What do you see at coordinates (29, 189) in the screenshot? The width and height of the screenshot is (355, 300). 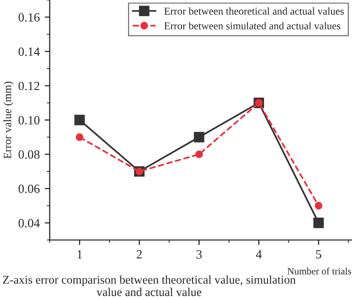 I see `y-tick-label: 0.06` at bounding box center [29, 189].